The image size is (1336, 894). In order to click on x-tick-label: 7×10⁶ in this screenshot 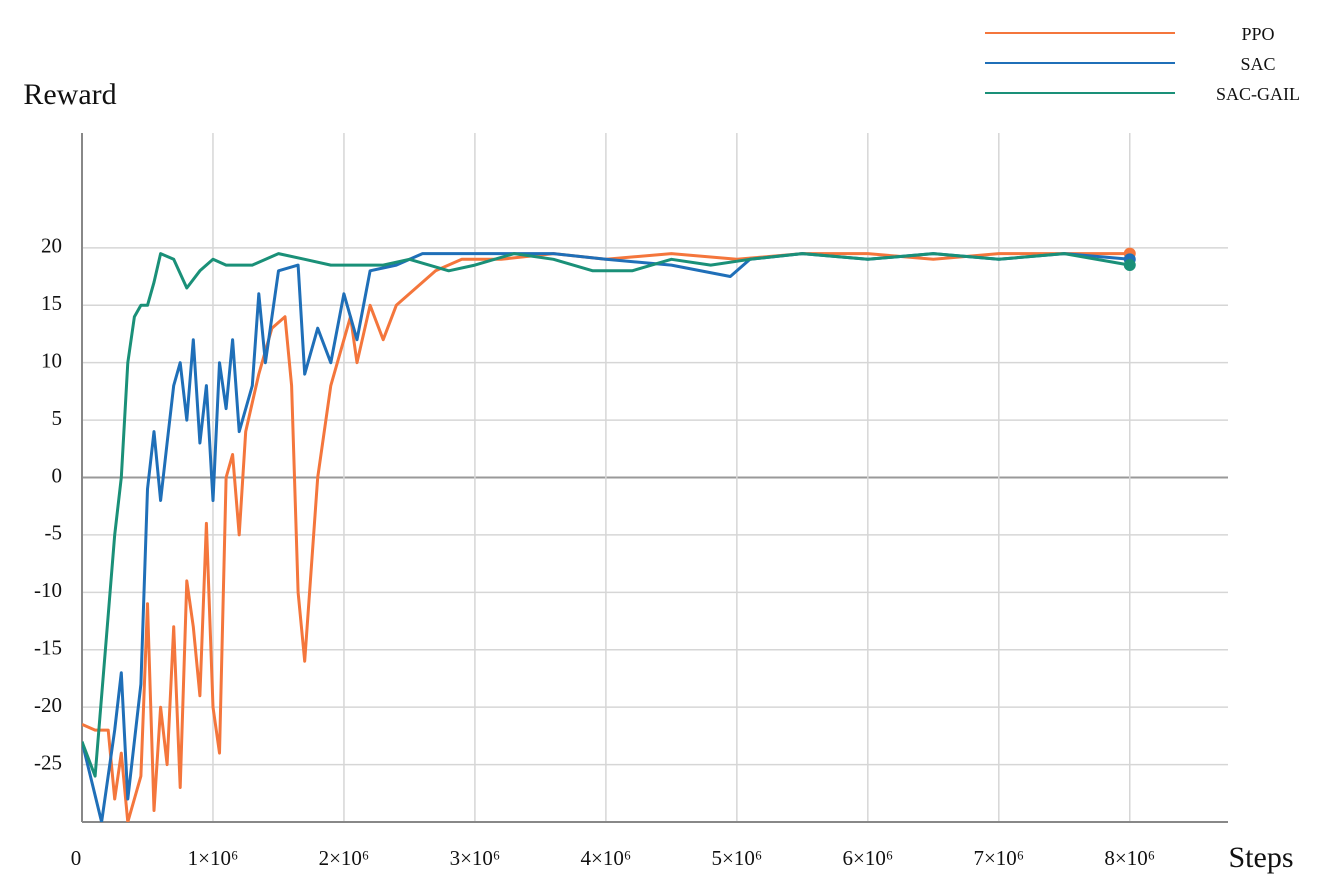, I will do `click(998, 858)`.